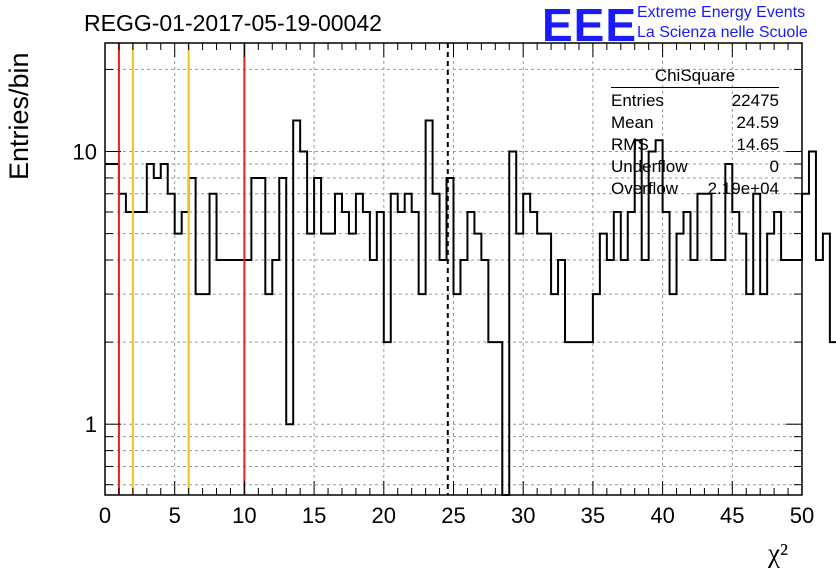 The width and height of the screenshot is (836, 572). What do you see at coordinates (244, 515) in the screenshot?
I see `x-tick-label: 10` at bounding box center [244, 515].